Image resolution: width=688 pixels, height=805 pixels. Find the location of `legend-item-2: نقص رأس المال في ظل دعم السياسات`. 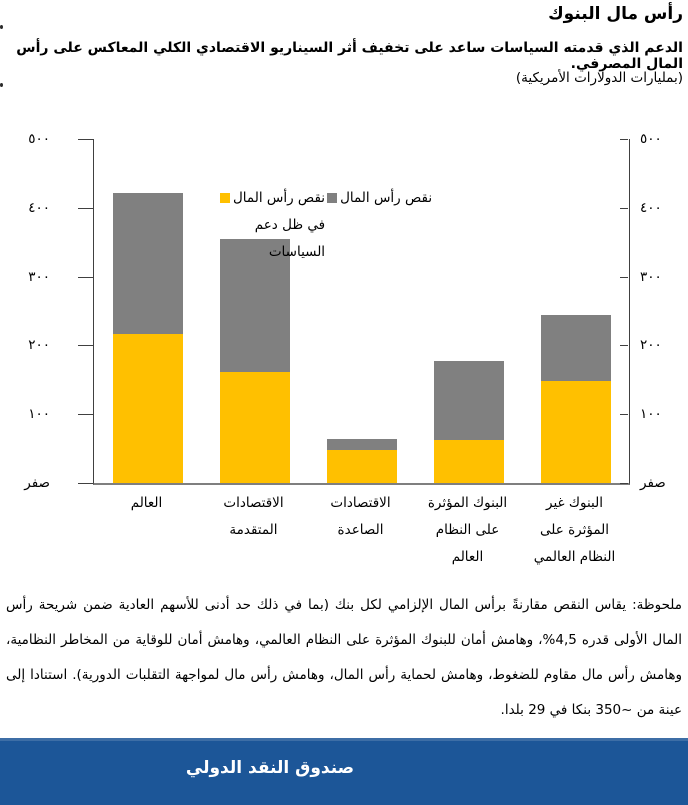

legend-item-2: نقص رأس المال في ظل دعم السياسات is located at coordinates (272, 225).